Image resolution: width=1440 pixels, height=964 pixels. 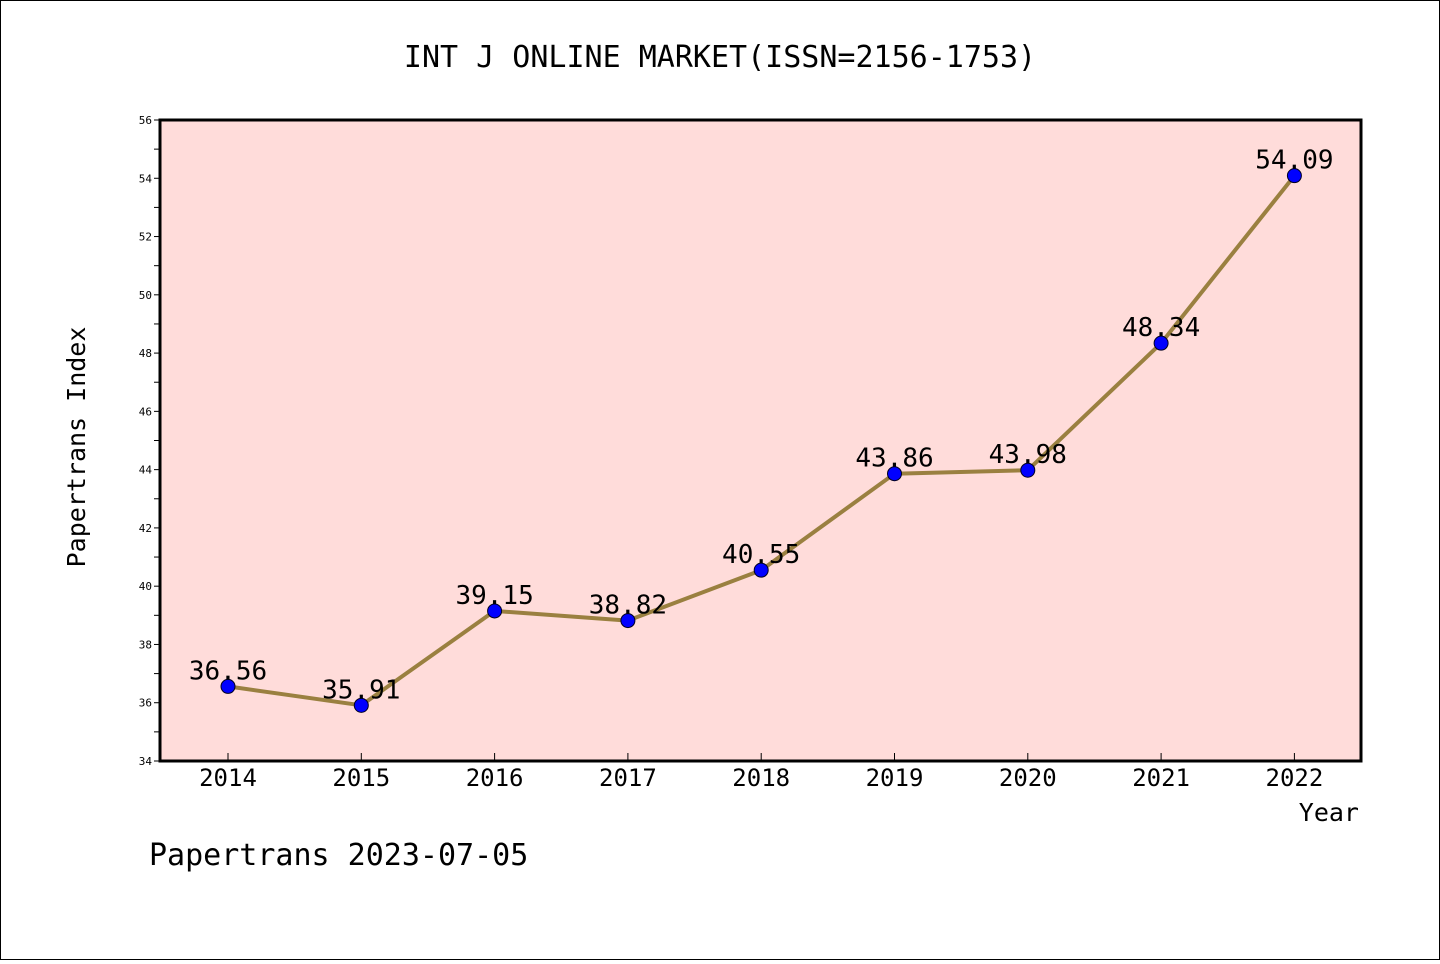 What do you see at coordinates (628, 778) in the screenshot?
I see `x-tick-label: 2017` at bounding box center [628, 778].